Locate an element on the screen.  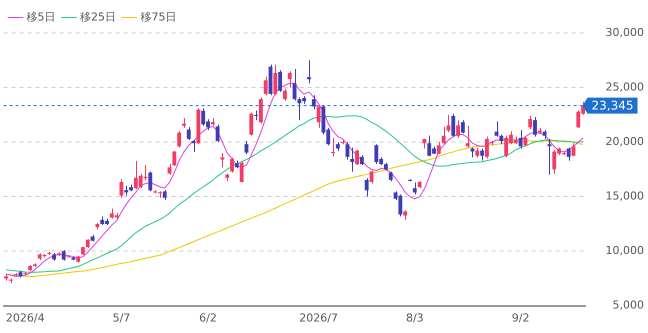
x-tick-label: 2026/4 is located at coordinates (25, 317).